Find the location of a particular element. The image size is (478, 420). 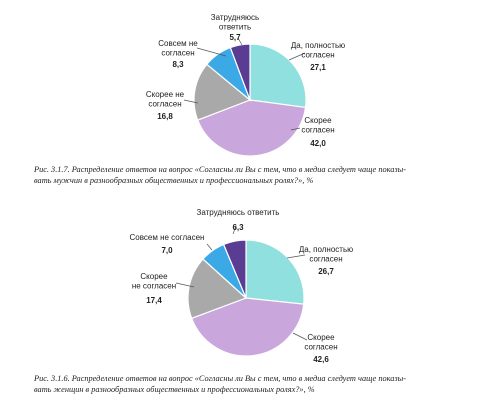

slice-value-hard-to-say: 6,3 is located at coordinates (238, 227).